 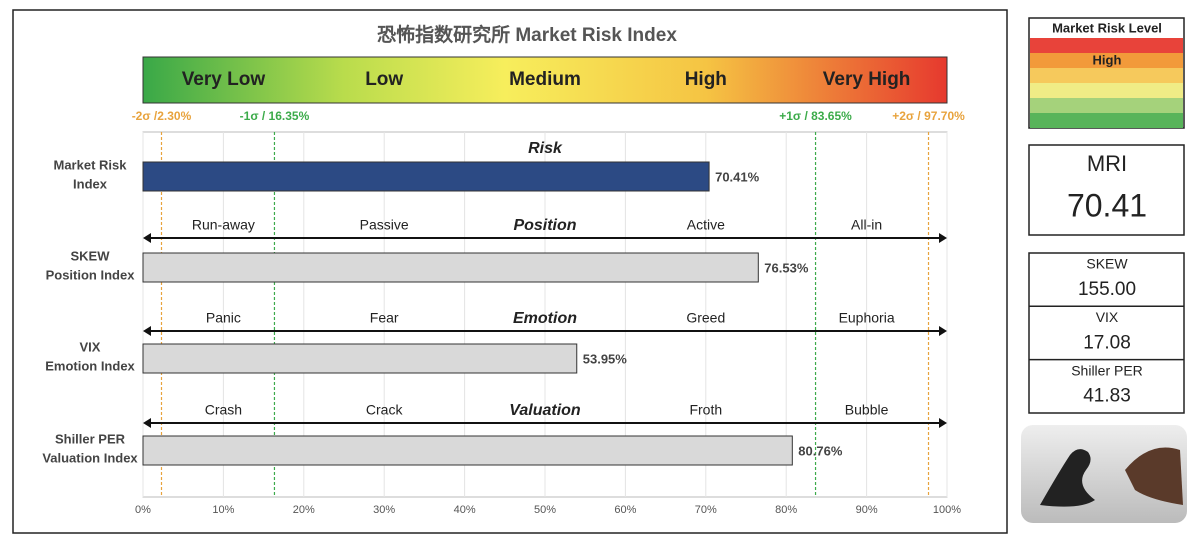 What do you see at coordinates (545, 318) in the screenshot?
I see `panel-title: Emotion` at bounding box center [545, 318].